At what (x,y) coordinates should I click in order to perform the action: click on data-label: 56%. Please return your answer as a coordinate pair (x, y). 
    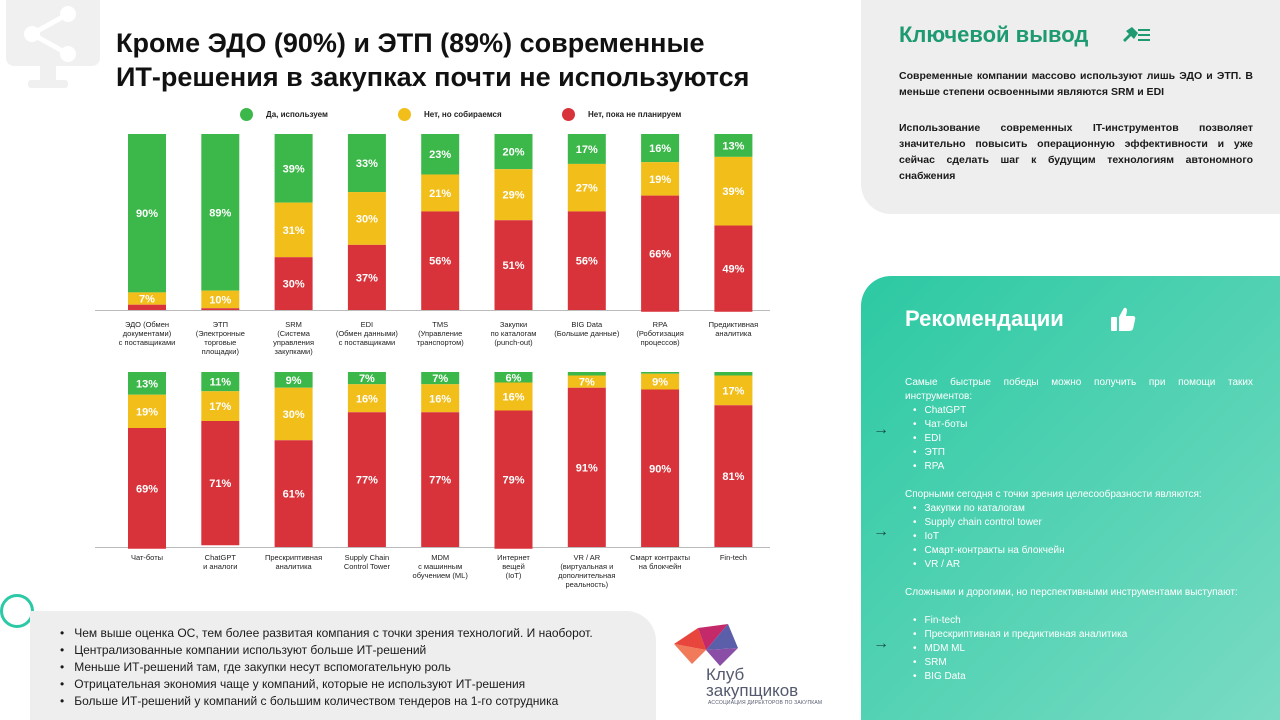
    Looking at the image, I should click on (440, 262).